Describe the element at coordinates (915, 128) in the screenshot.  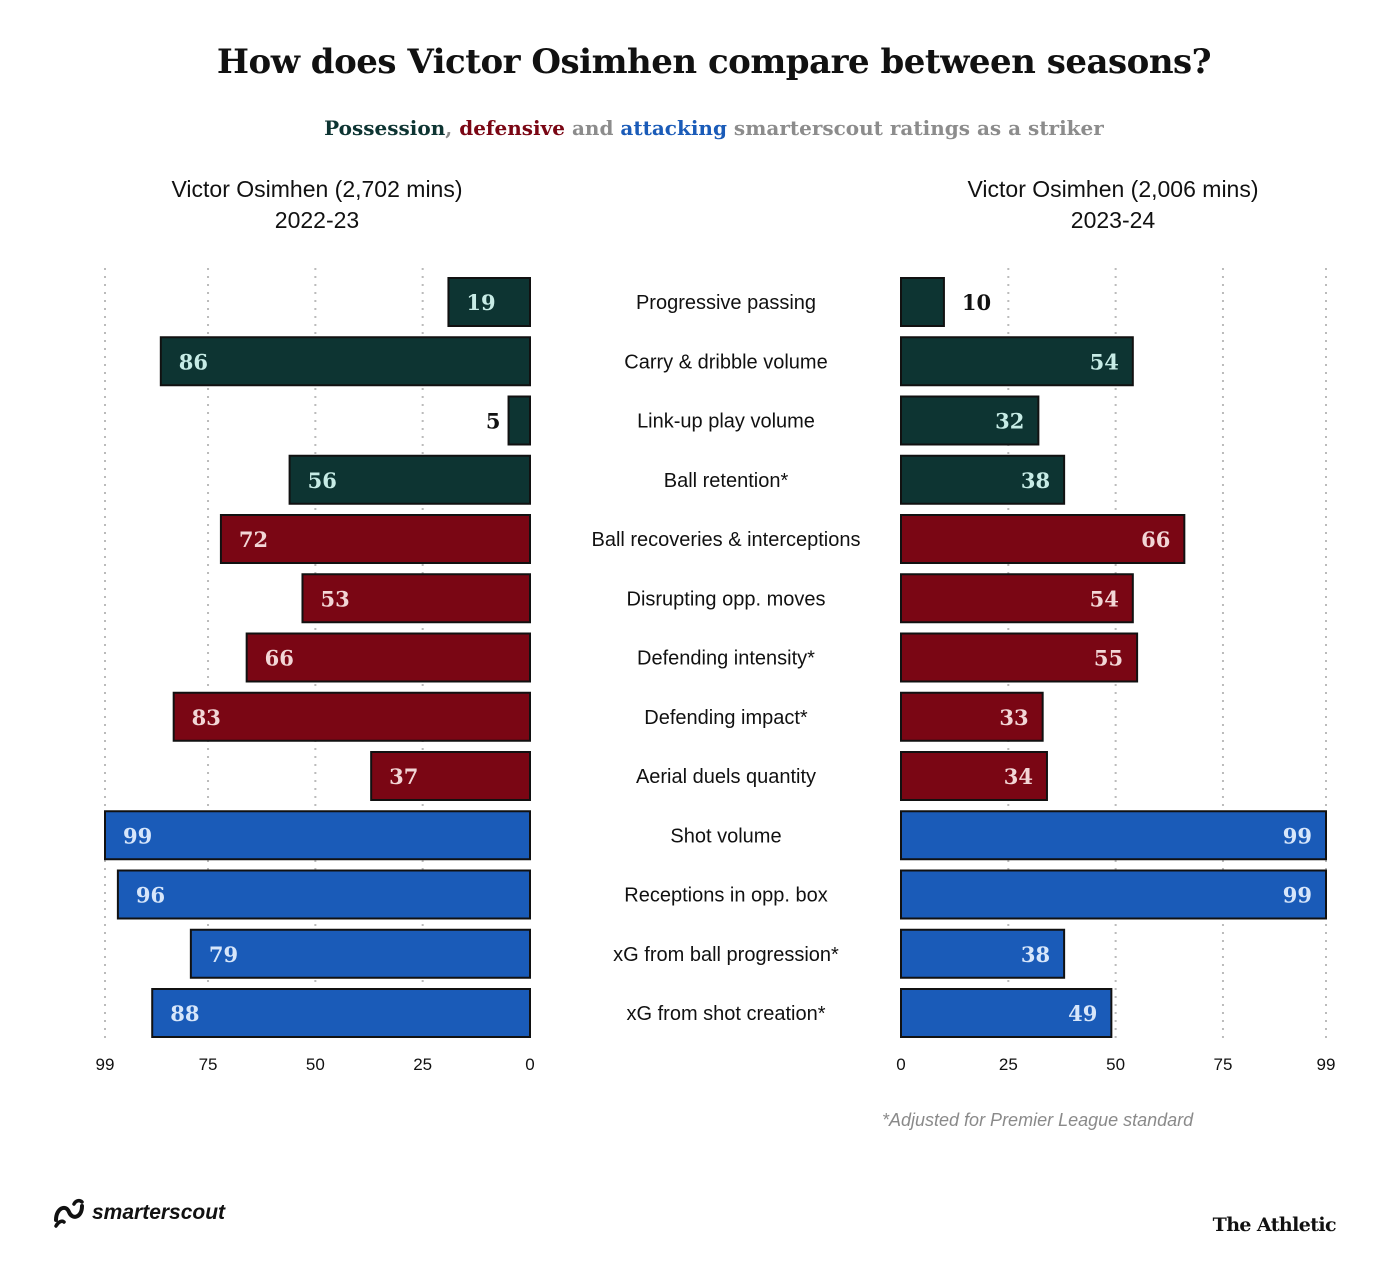
I see `subtitle-part-5: smarterscout ratings as a striker` at that location.